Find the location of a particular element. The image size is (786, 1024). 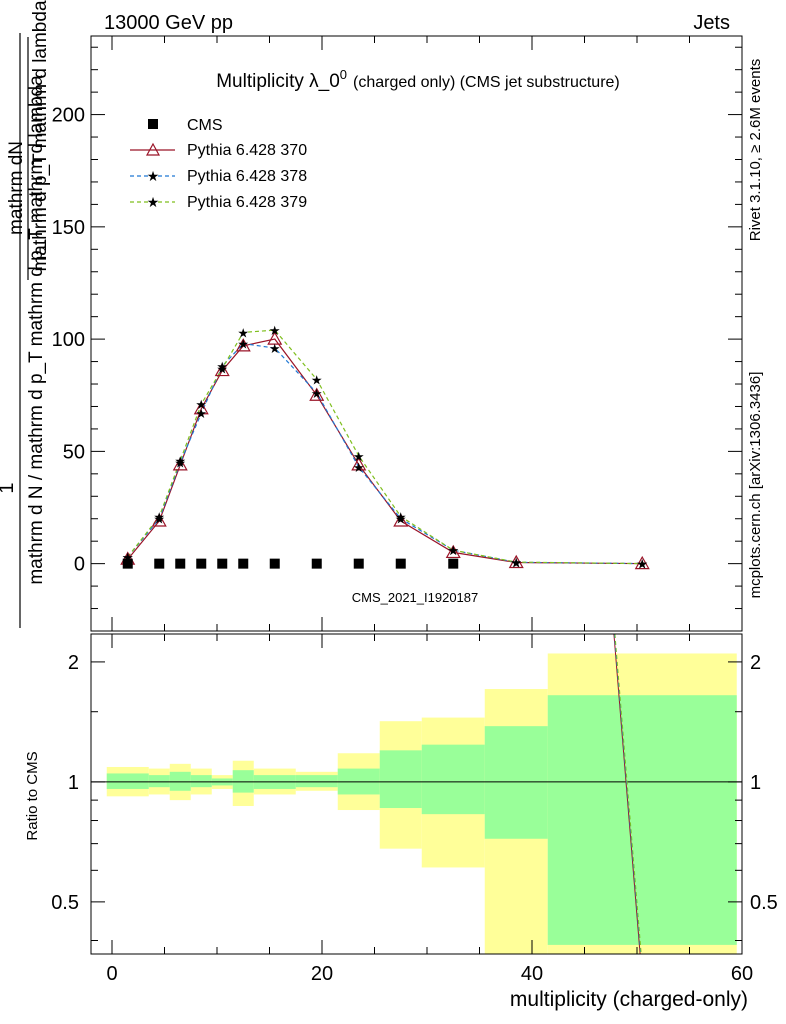

legend-marker-cms is located at coordinates (153, 124).